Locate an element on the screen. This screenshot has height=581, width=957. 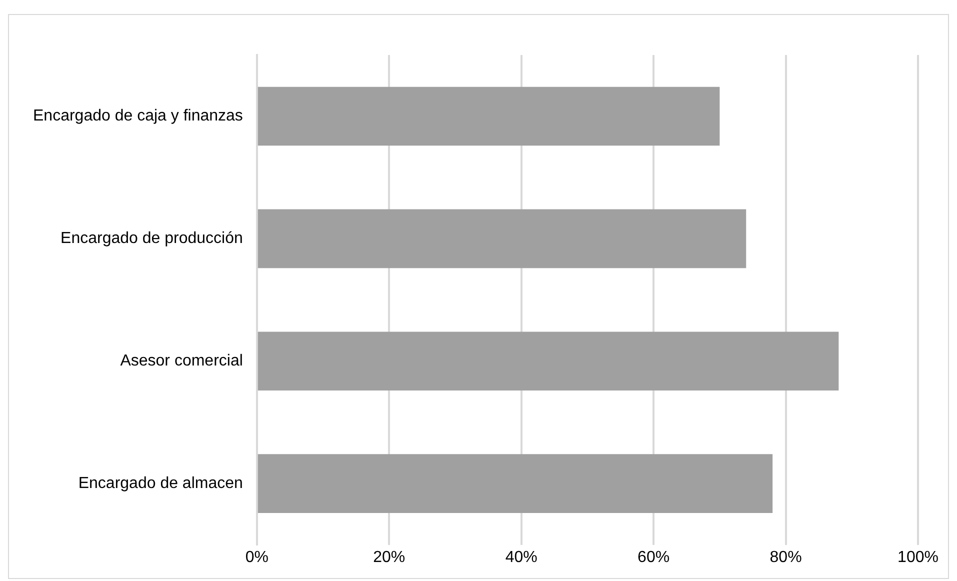
x-tick-label: 20% is located at coordinates (389, 557).